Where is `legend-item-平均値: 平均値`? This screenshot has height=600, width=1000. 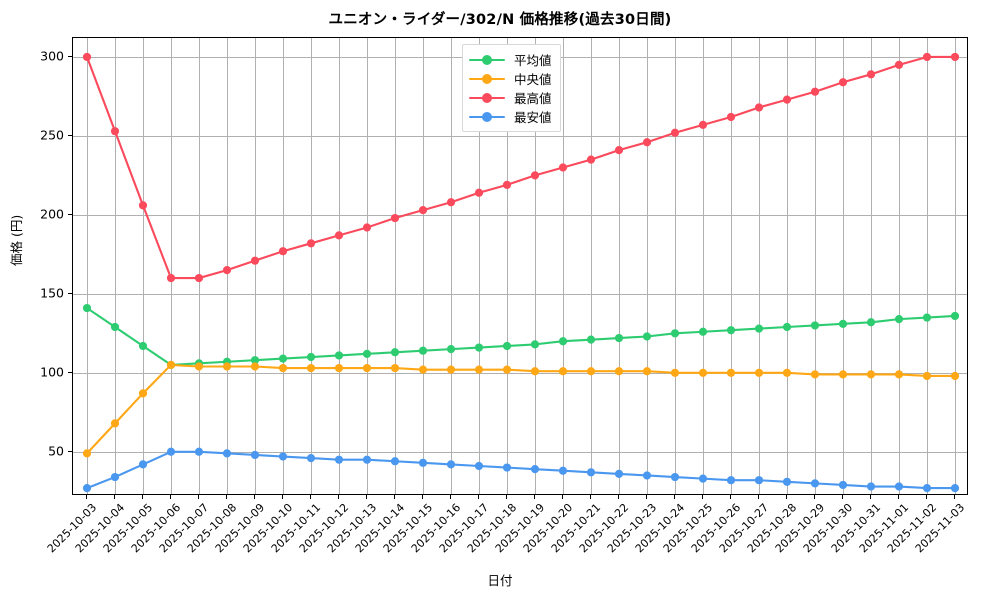
legend-item-平均値: 平均値 is located at coordinates (510, 59).